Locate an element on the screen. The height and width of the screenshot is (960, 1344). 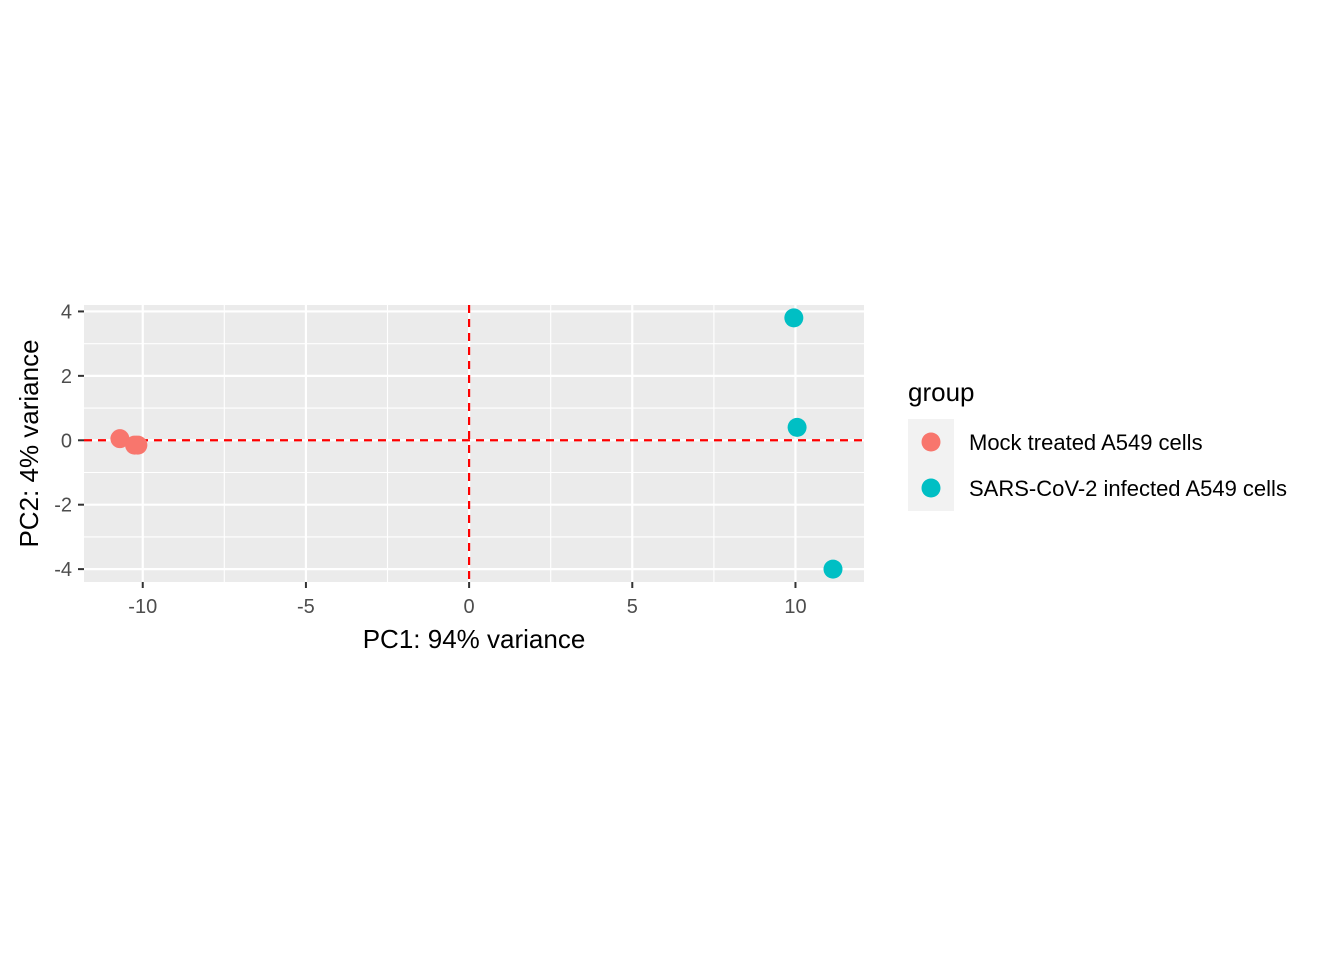
x-tick-label: 5 is located at coordinates (632, 607).